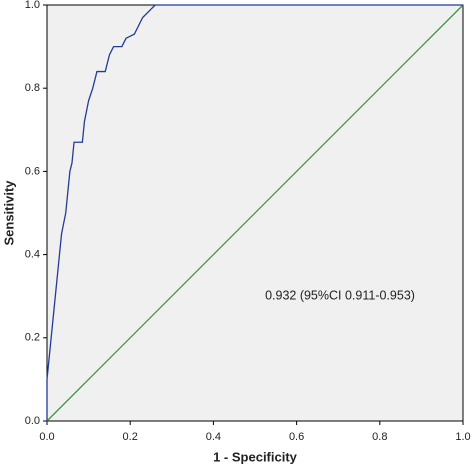  I want to click on x-tick-label: 0.6, so click(296, 437).